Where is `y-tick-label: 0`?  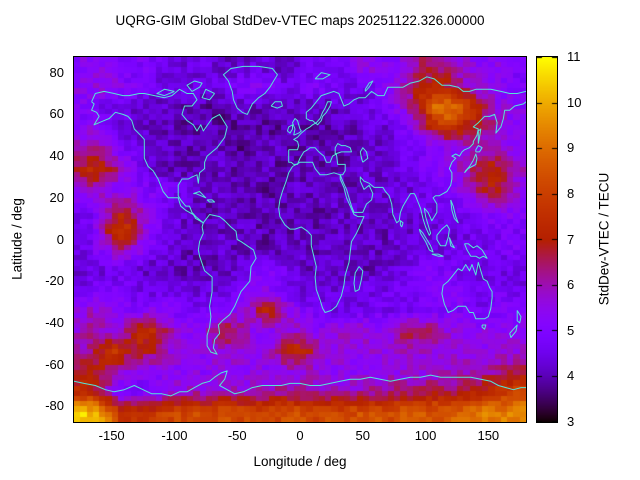 y-tick-label: 0 is located at coordinates (60, 239).